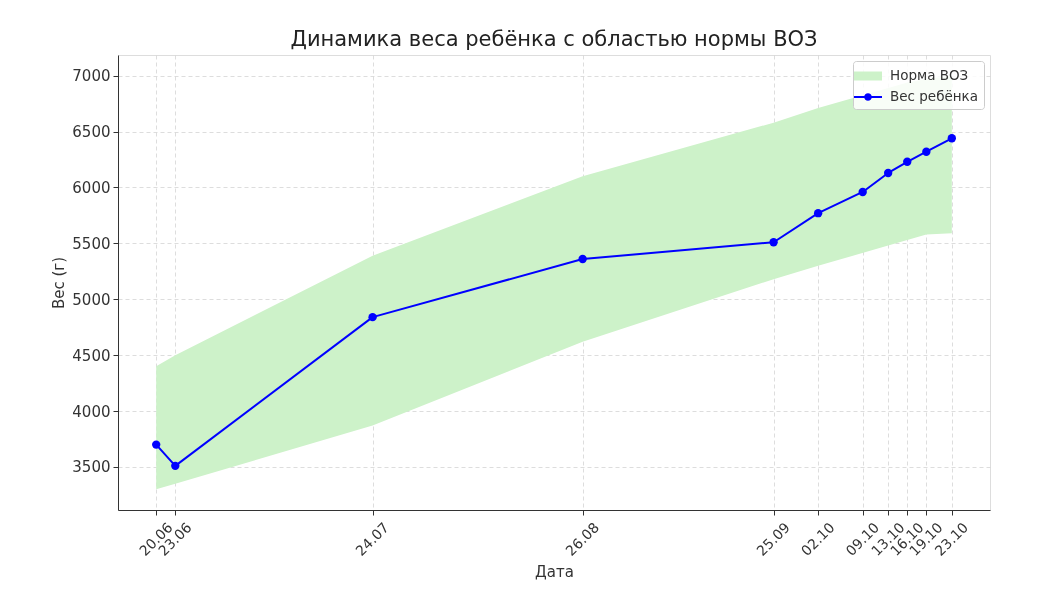 The height and width of the screenshot is (600, 1041). I want to click on y-tick-label: 6500, so click(91, 132).